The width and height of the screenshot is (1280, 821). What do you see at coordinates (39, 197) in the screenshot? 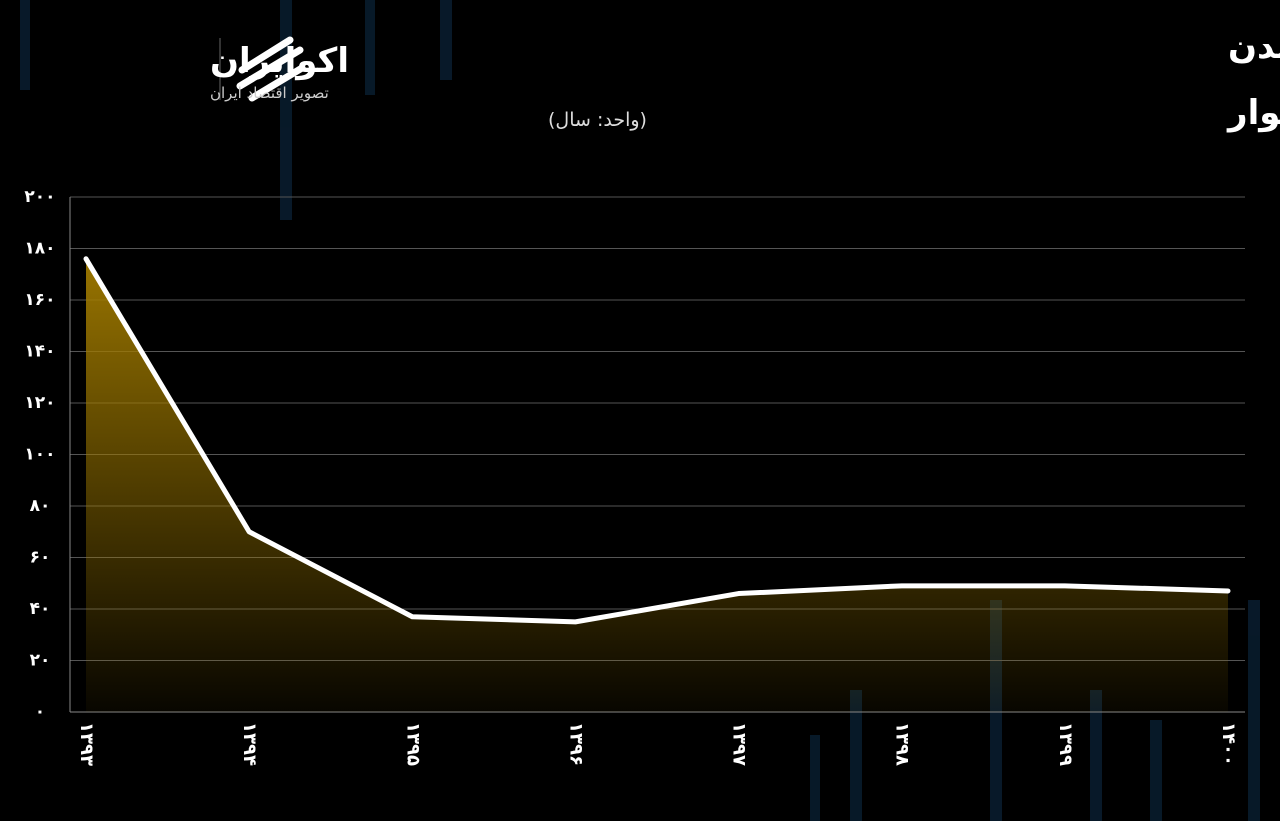
I see `y-tick-label: ۲۰۰` at bounding box center [39, 197].